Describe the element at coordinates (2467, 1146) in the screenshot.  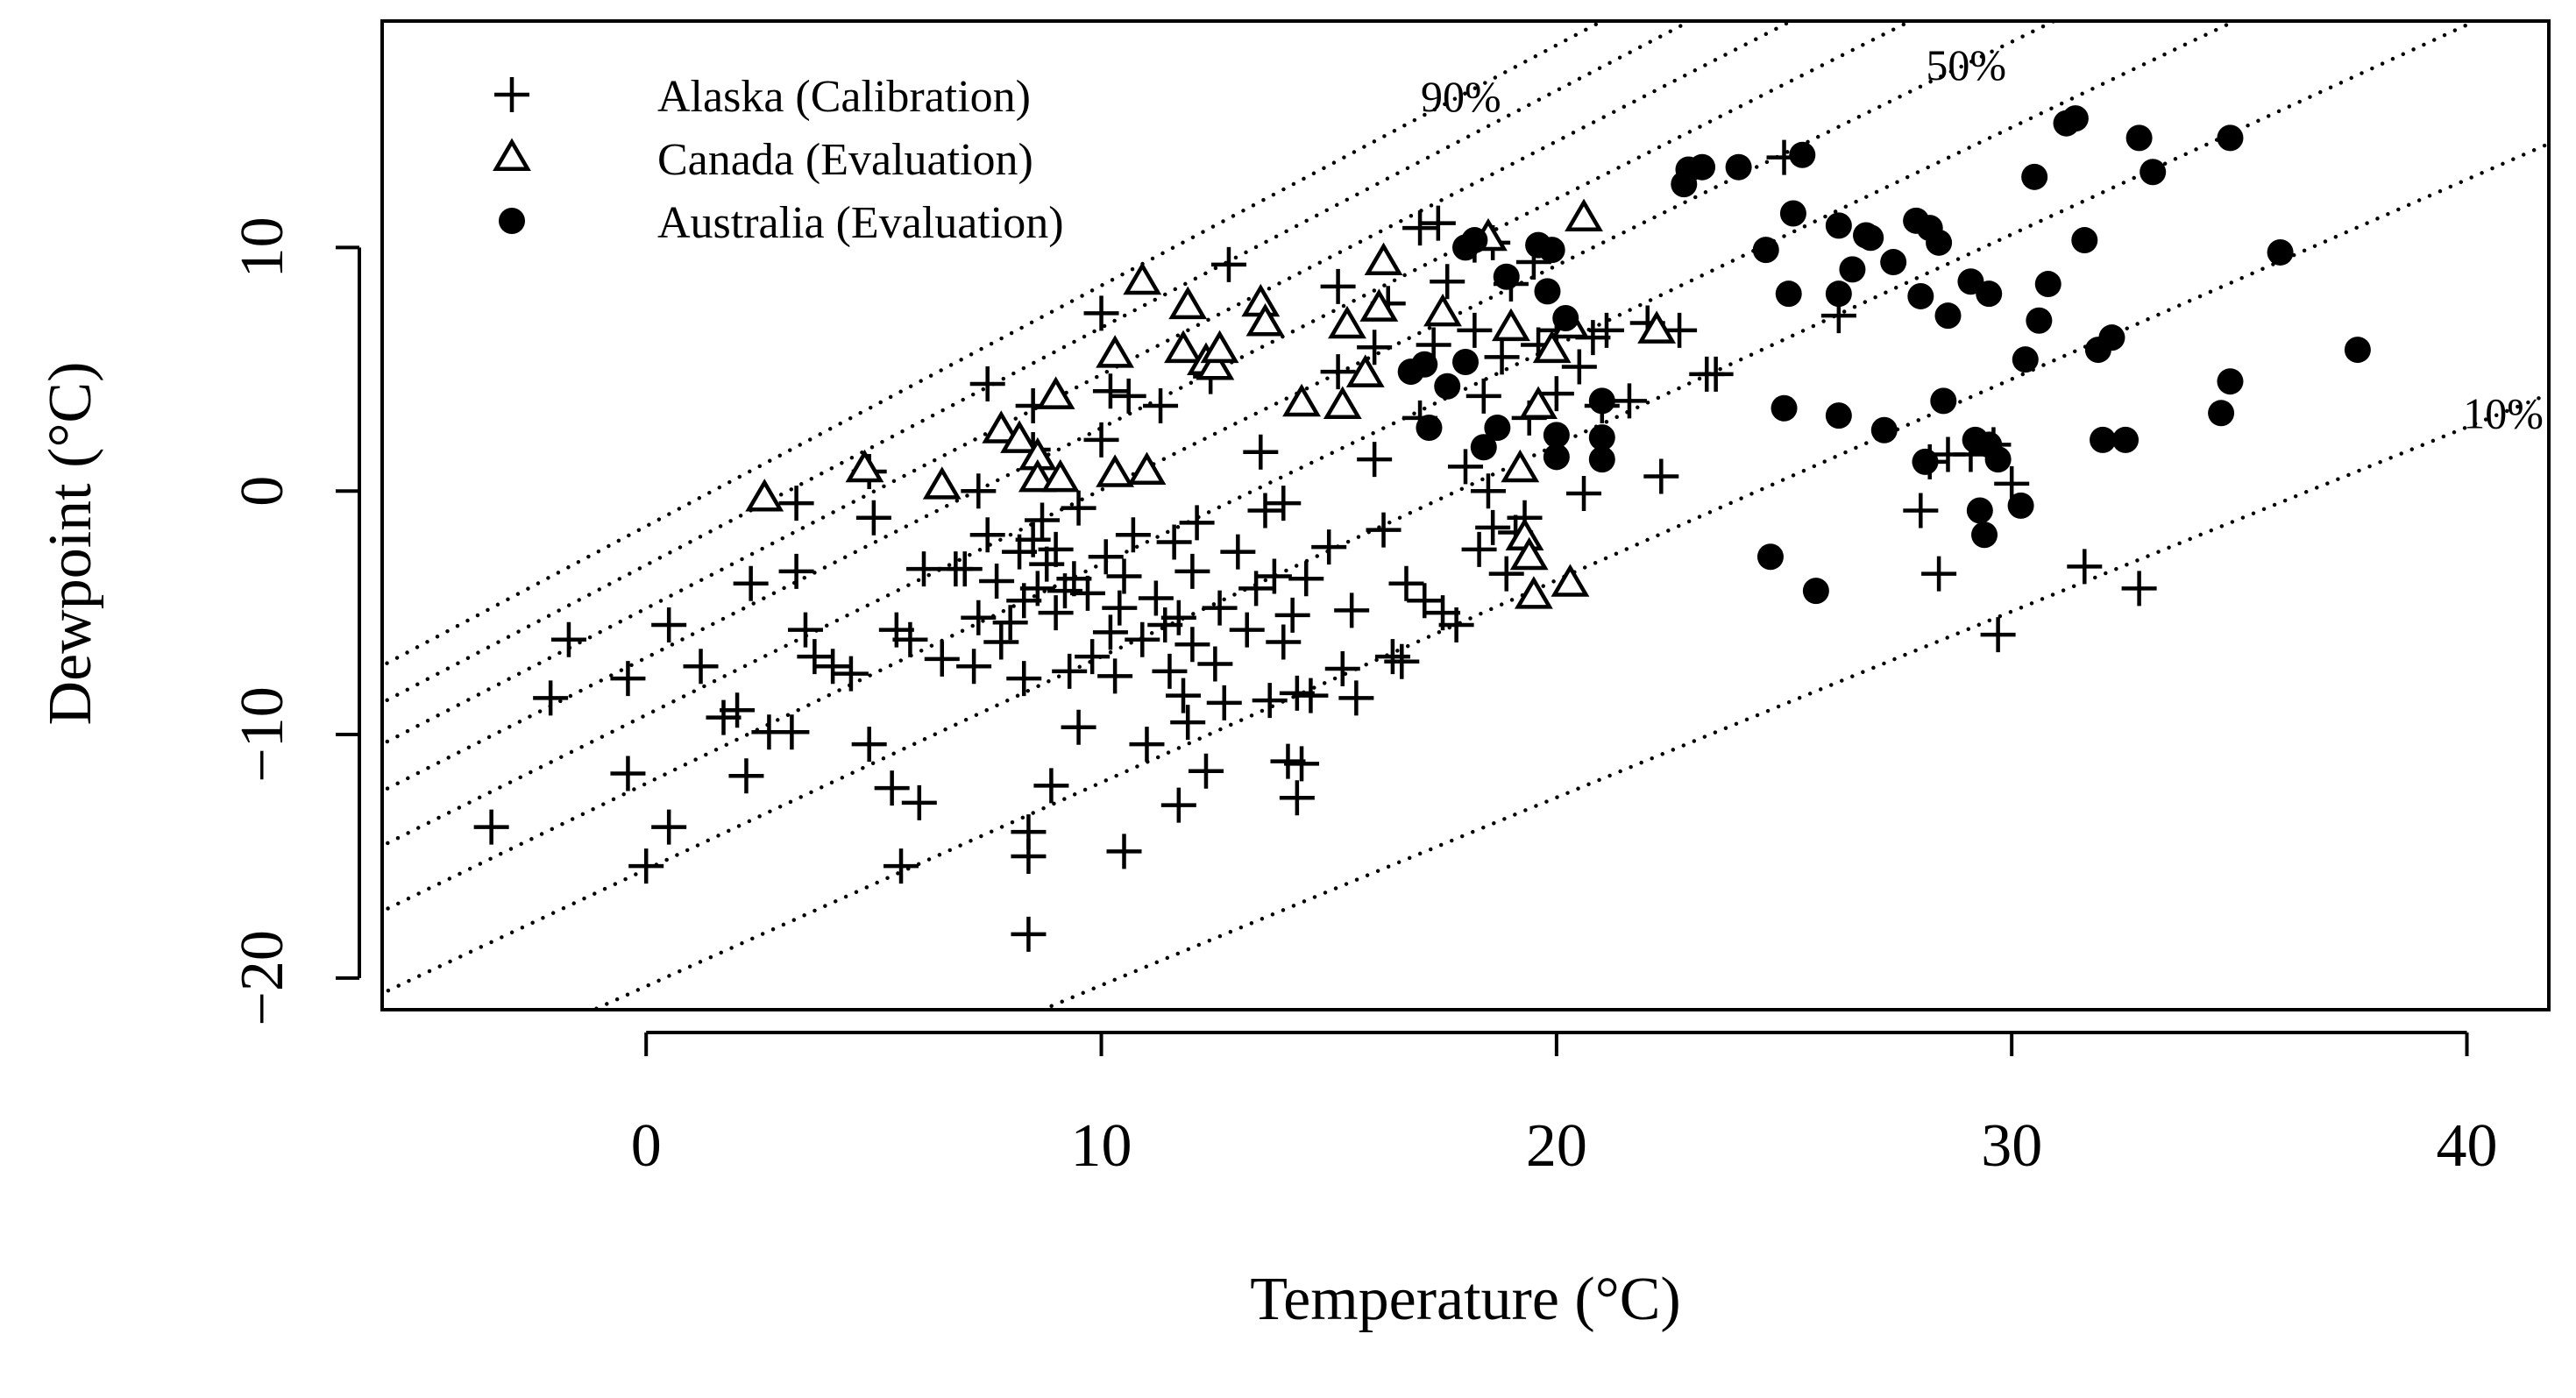
I see `x-tick-label: 40` at that location.